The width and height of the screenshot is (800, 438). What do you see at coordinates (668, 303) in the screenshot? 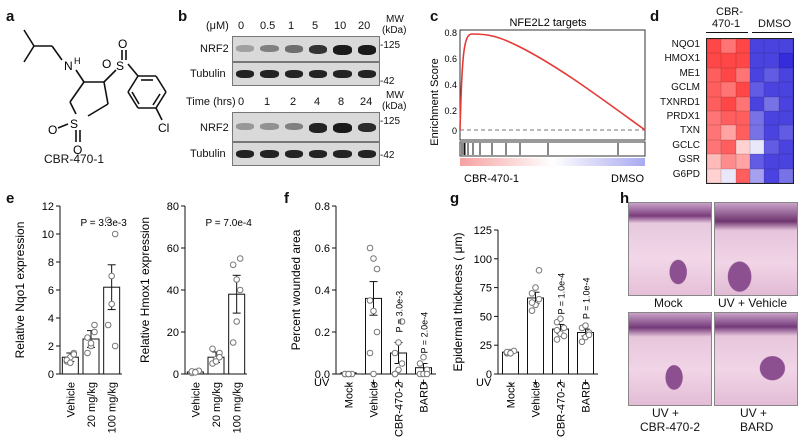
I see `histology-label-mock: Mock` at bounding box center [668, 303].